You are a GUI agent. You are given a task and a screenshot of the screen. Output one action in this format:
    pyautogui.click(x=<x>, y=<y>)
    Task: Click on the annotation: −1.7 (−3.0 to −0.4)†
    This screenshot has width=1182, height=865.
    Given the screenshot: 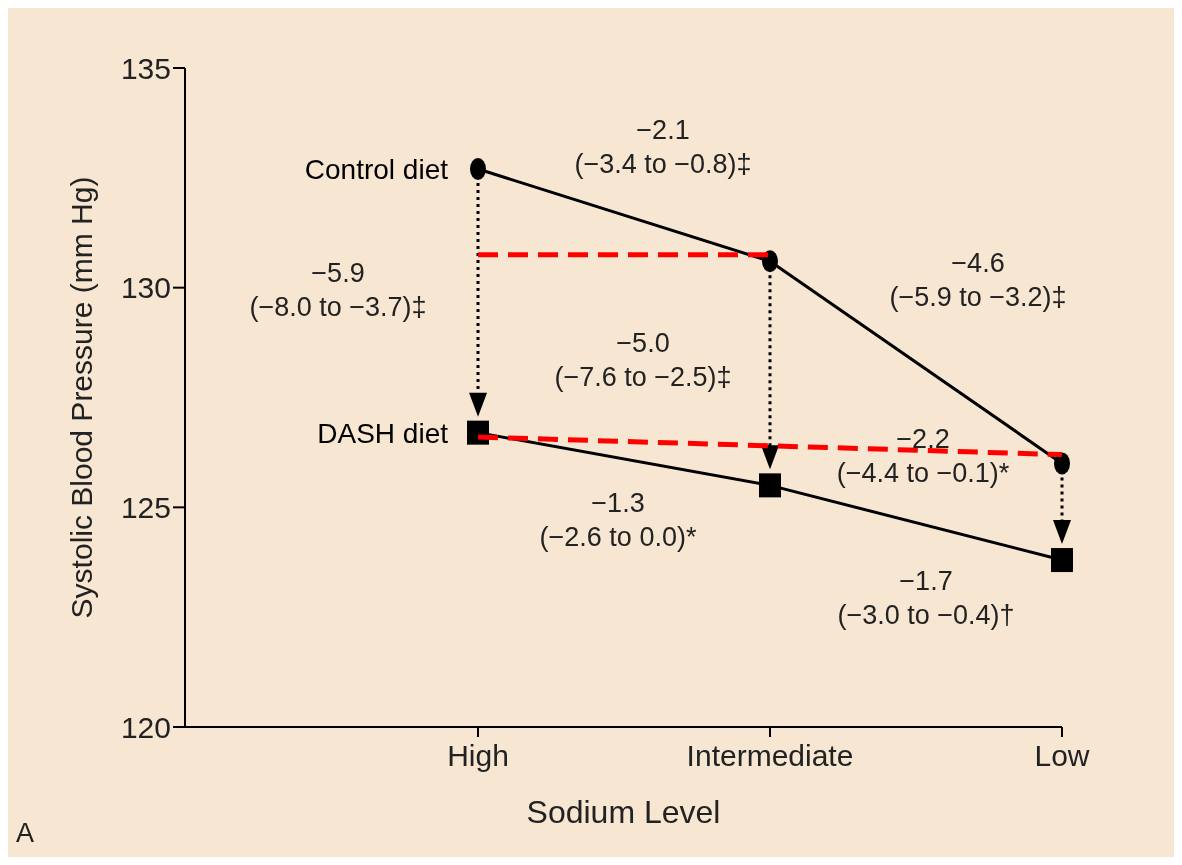 What is the action you would take?
    pyautogui.click(x=926, y=598)
    